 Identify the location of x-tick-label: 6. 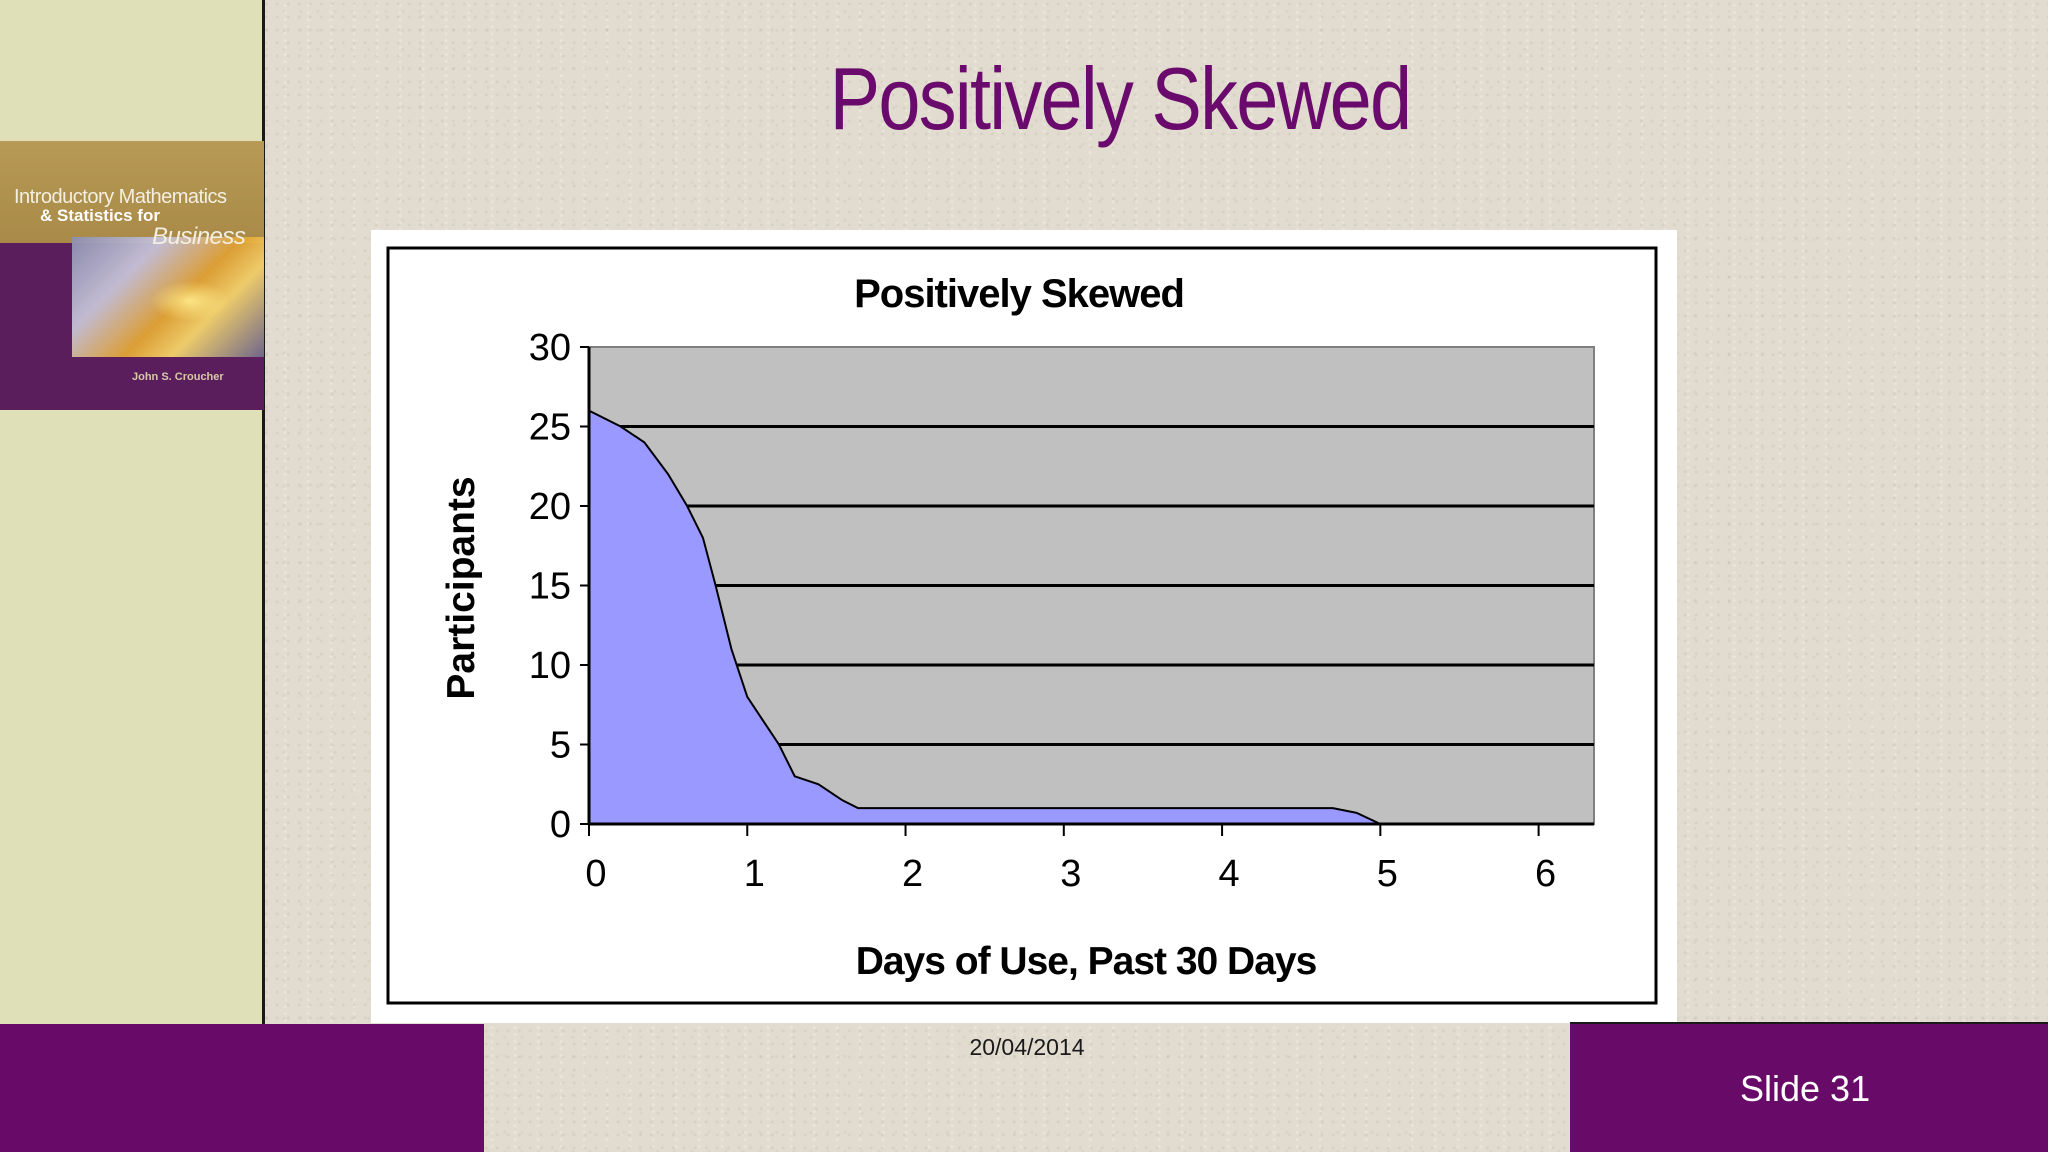
(1545, 874).